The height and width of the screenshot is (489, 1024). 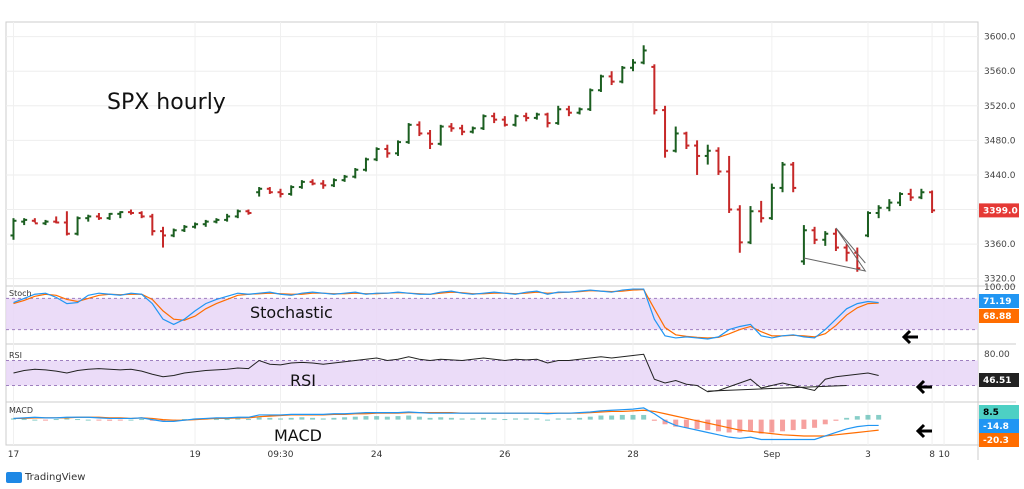 What do you see at coordinates (55, 477) in the screenshot?
I see `tradingview-brand: TradingView` at bounding box center [55, 477].